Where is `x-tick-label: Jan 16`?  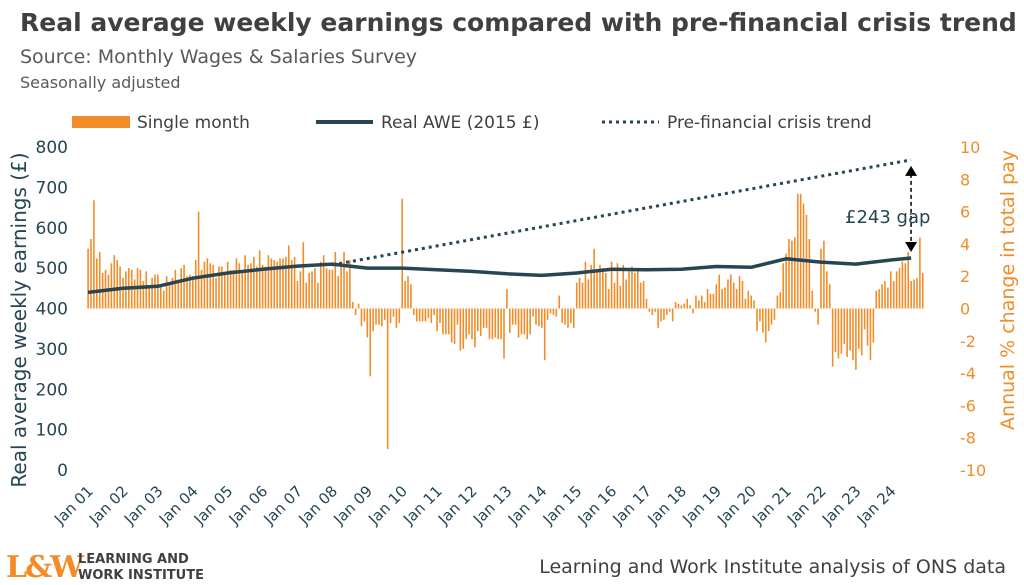
x-tick-label: Jan 16 is located at coordinates (597, 505).